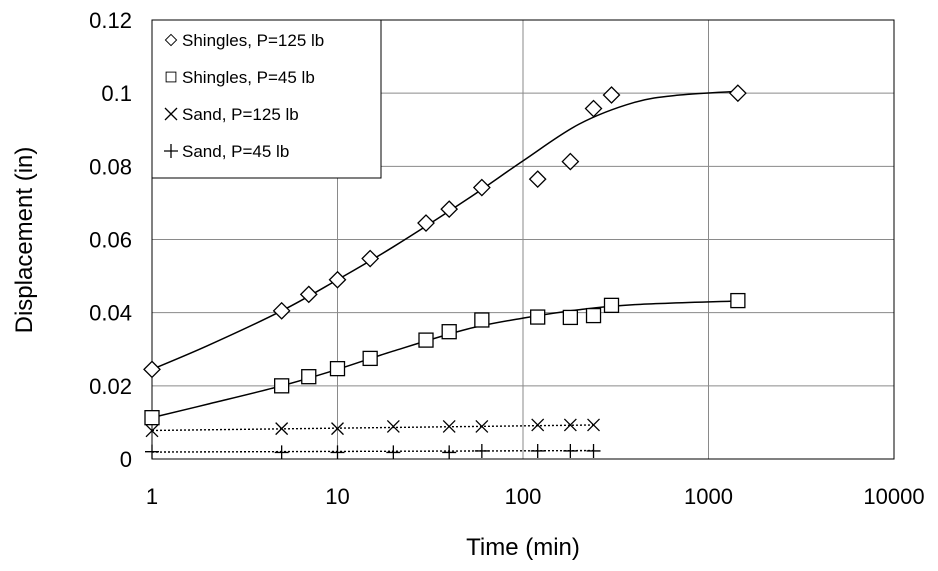 The image size is (938, 571). I want to click on y-tick-label: 0.08, so click(110, 166).